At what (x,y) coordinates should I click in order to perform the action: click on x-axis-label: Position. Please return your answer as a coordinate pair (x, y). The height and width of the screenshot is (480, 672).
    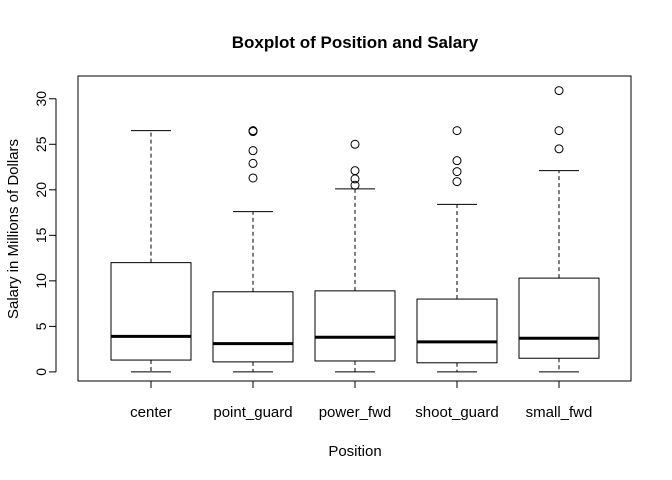
    Looking at the image, I should click on (354, 451).